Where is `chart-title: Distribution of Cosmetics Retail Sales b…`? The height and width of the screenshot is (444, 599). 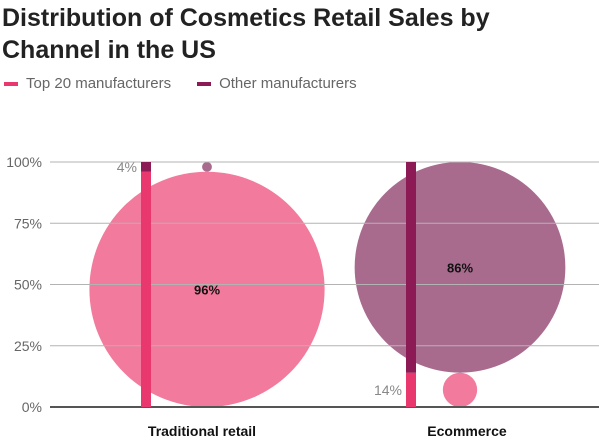
chart-title: Distribution of Cosmetics Retail Sales b… is located at coordinates (246, 34).